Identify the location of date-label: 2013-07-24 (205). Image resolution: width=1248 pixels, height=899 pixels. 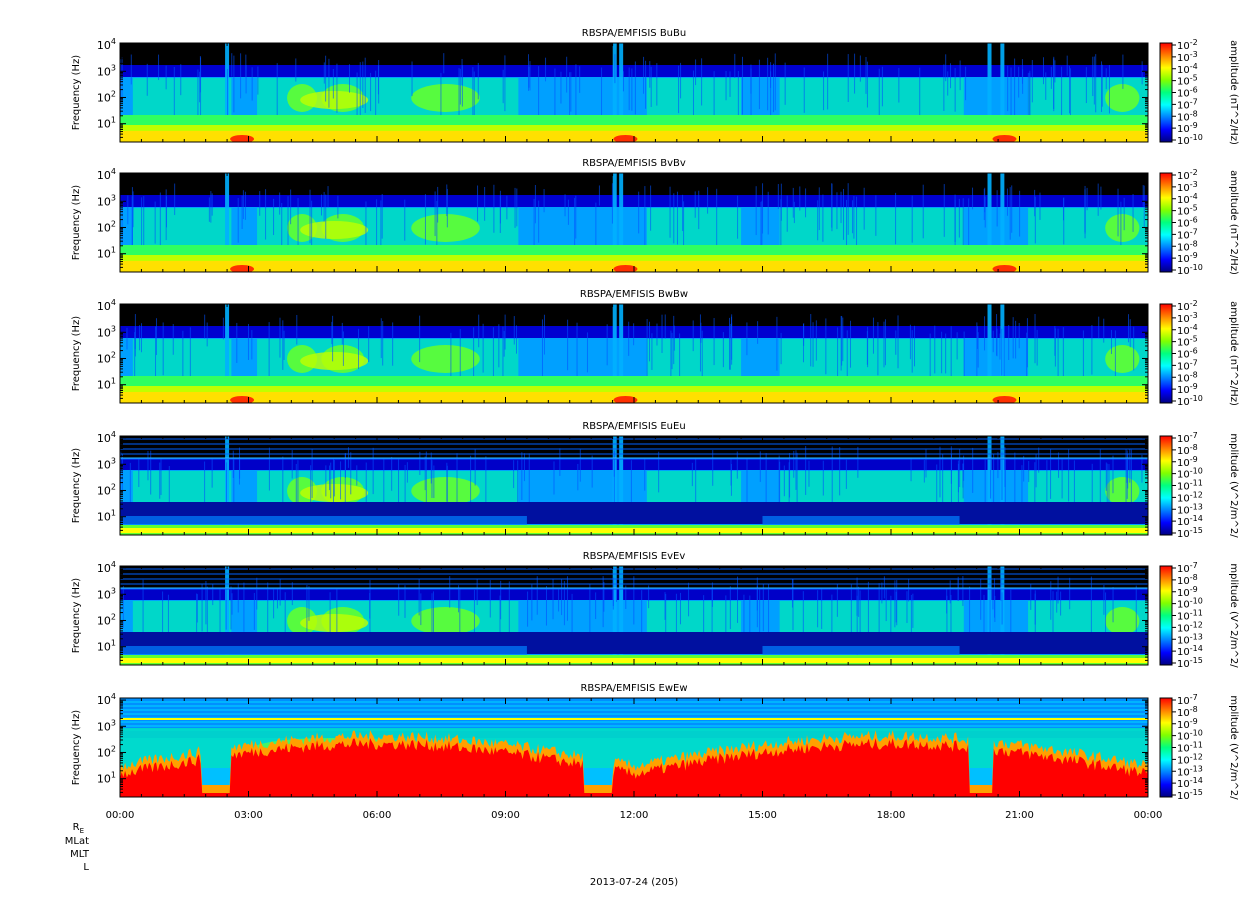
(634, 882).